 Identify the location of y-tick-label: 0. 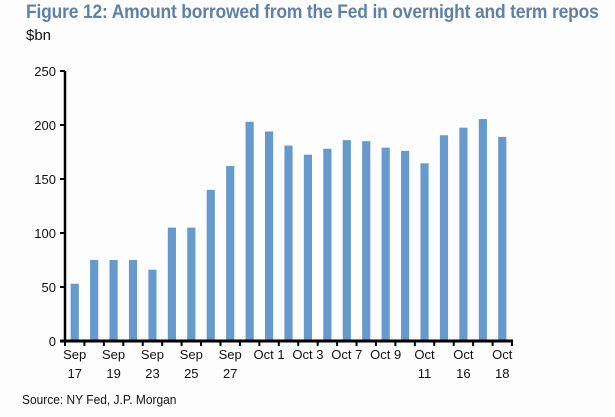
(52, 341).